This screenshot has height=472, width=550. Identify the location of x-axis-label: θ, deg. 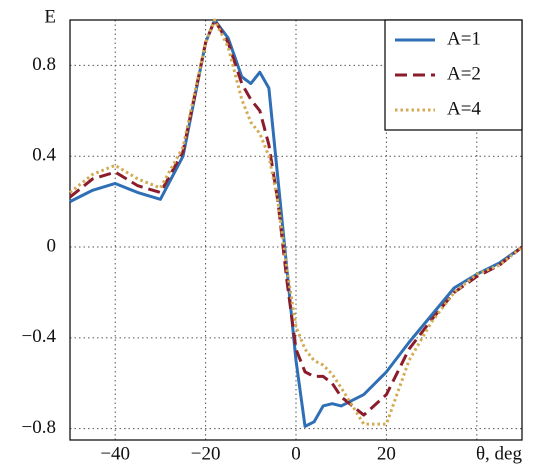
(499, 453).